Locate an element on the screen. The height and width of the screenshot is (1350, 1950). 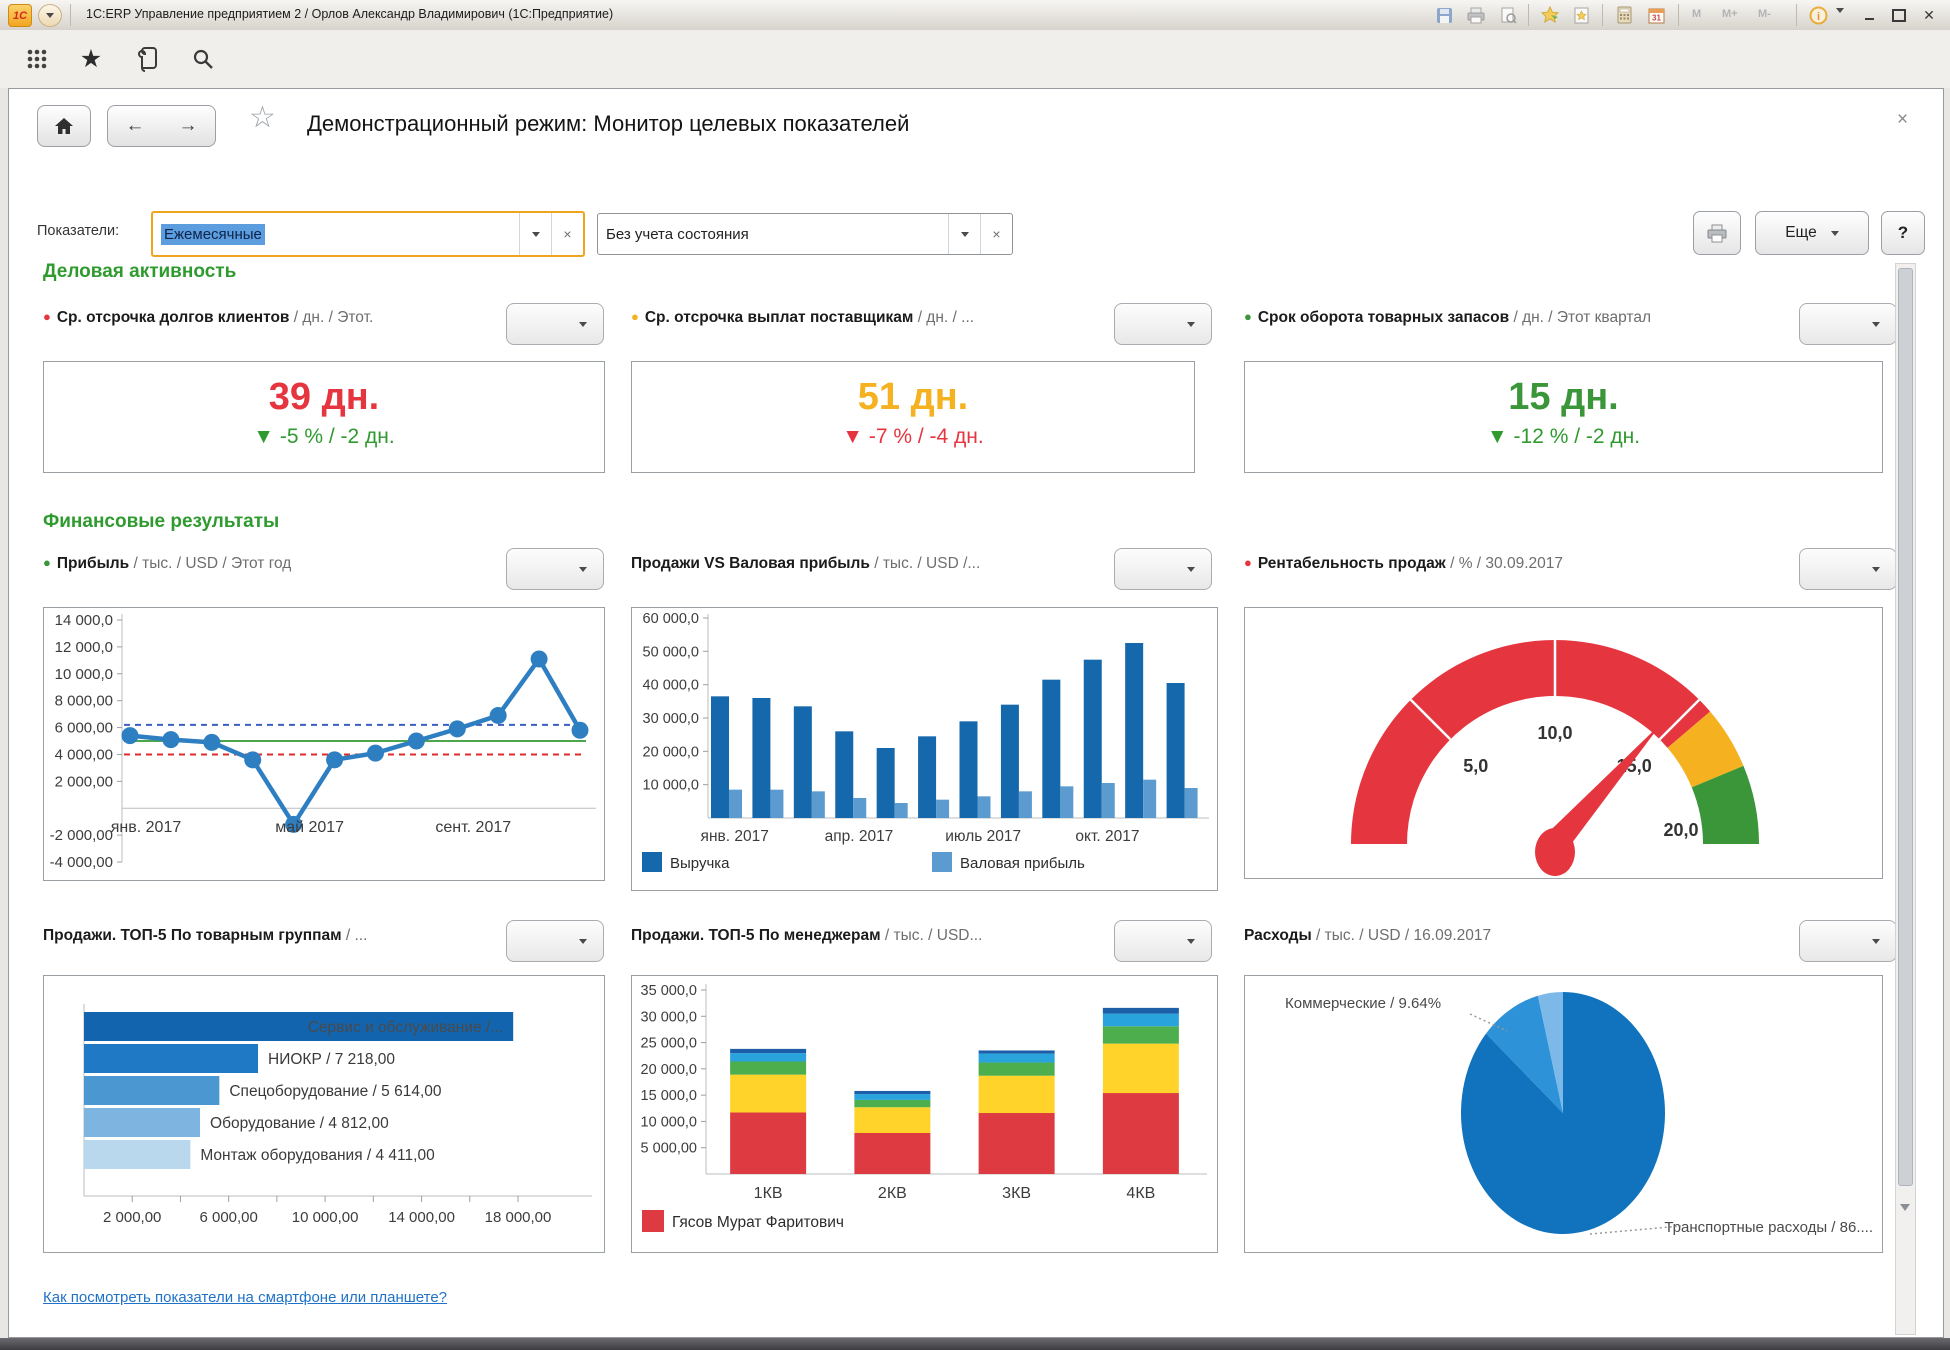
close-form-icon: × is located at coordinates (1903, 119).